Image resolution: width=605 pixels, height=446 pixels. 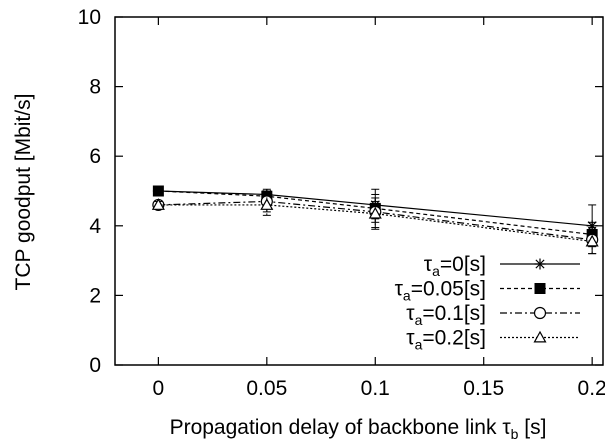 What do you see at coordinates (487, 303) in the screenshot?
I see `legend: τa=0[s]τa=0.05[s]τa=0.1[s]τa=0.2[s]` at bounding box center [487, 303].